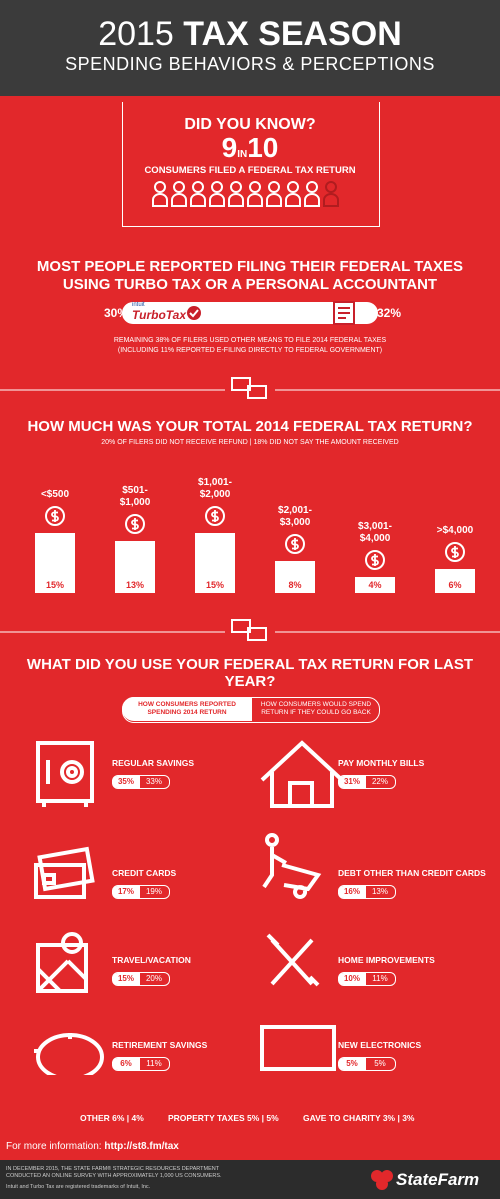 This screenshot has height=1199, width=500. Describe the element at coordinates (245, 194) in the screenshot. I see `people-icons` at that location.